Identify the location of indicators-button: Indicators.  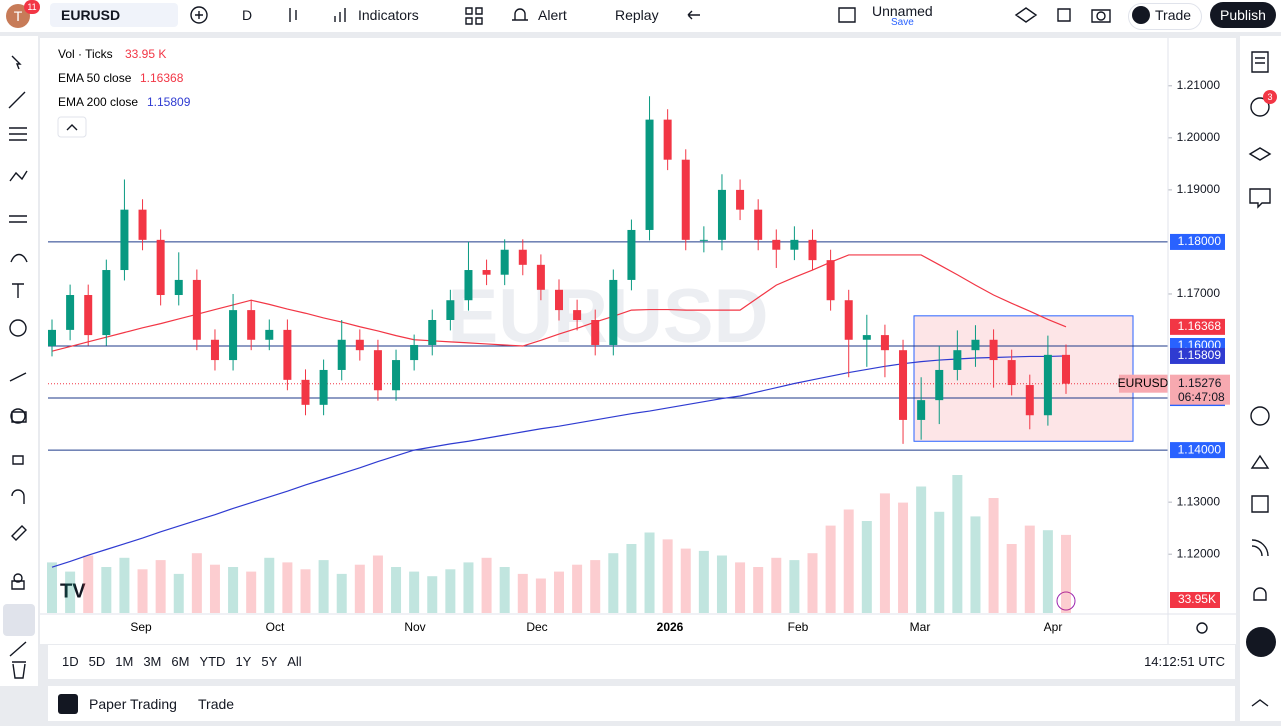
(388, 15).